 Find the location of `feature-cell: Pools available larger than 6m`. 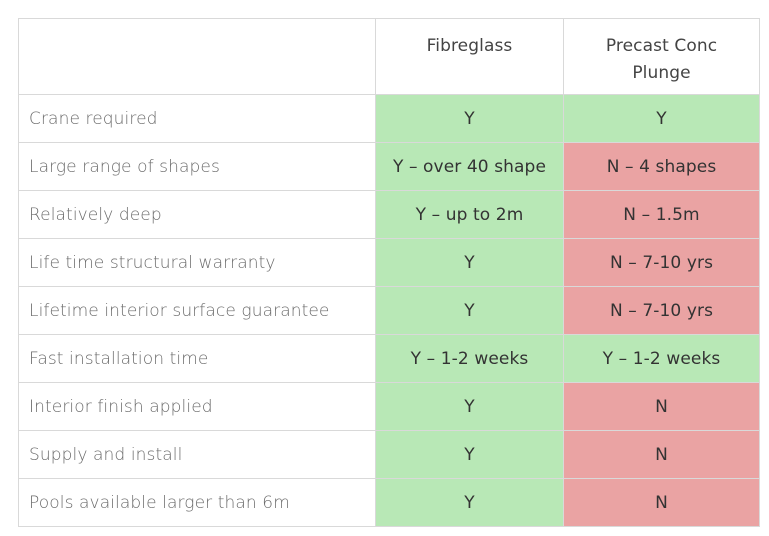

feature-cell: Pools available larger than 6m is located at coordinates (197, 502).